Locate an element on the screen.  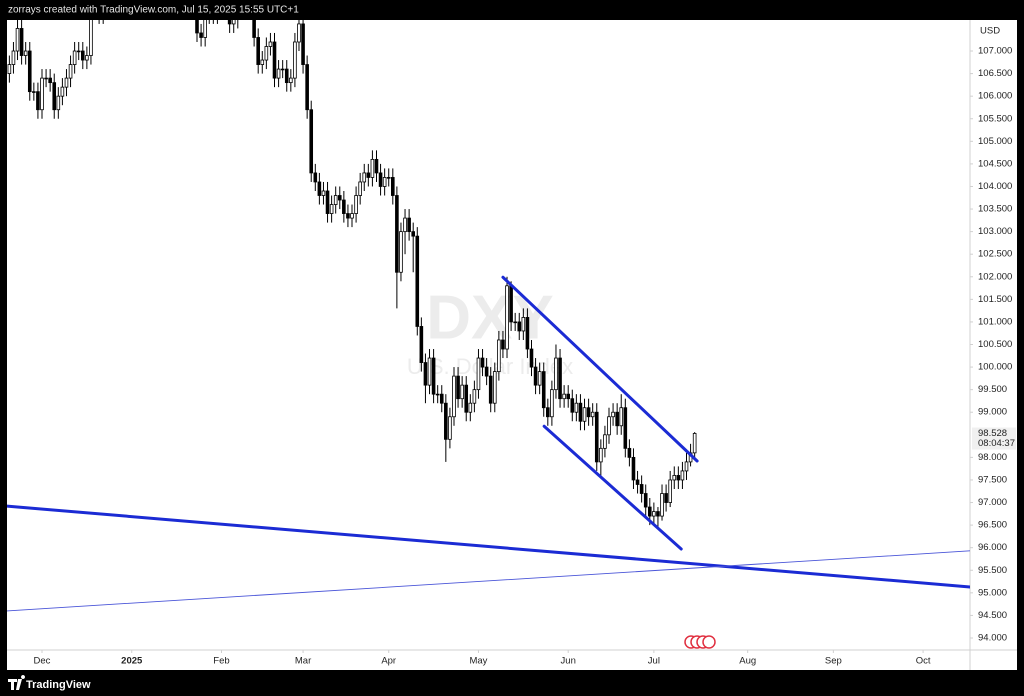
x-tick-label: Dec is located at coordinates (42, 661).